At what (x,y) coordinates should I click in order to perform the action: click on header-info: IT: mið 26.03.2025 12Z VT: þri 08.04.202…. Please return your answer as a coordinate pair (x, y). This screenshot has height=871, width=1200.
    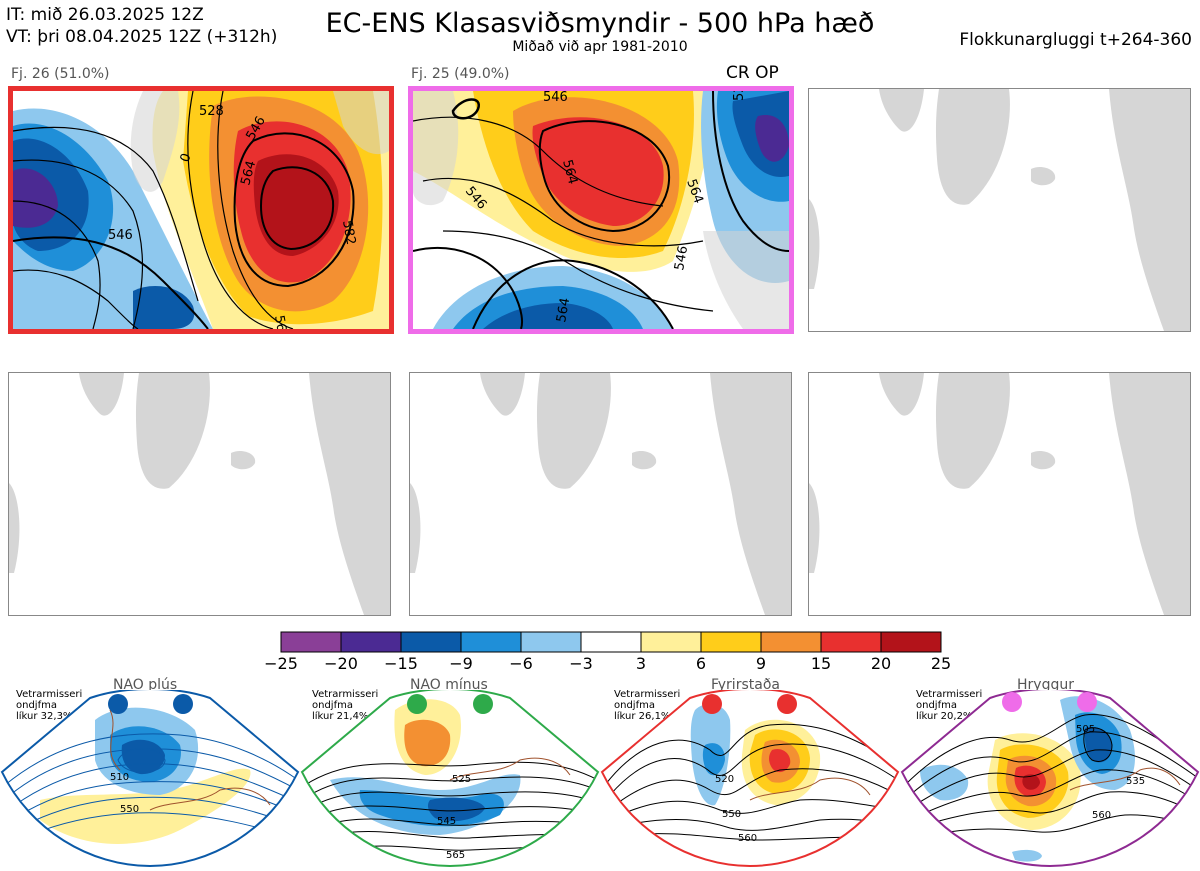
    Looking at the image, I should click on (141, 26).